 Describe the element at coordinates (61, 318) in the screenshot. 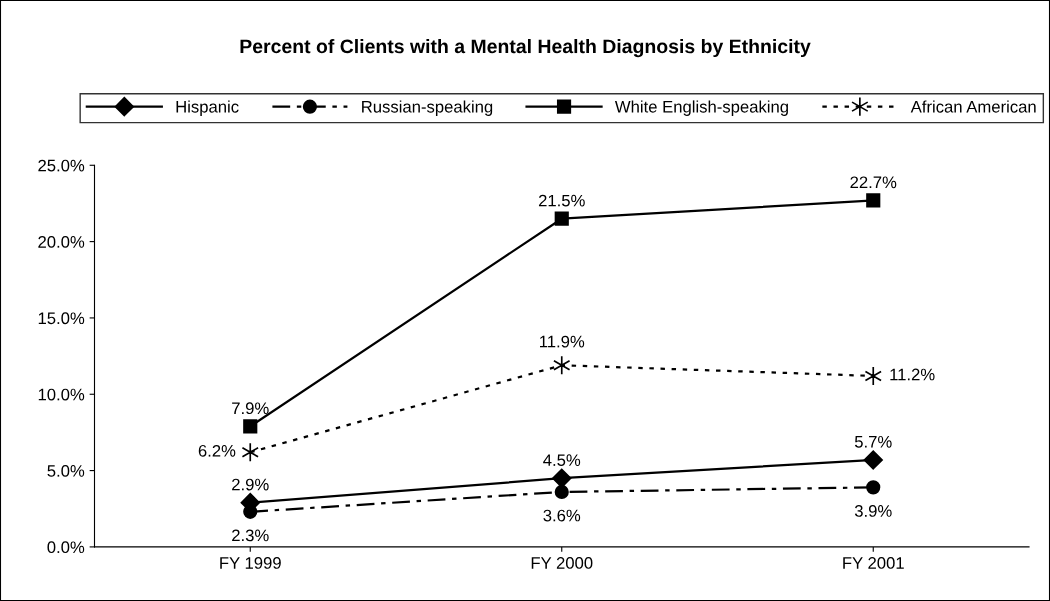

I see `y-tick-label: 15.0%` at that location.